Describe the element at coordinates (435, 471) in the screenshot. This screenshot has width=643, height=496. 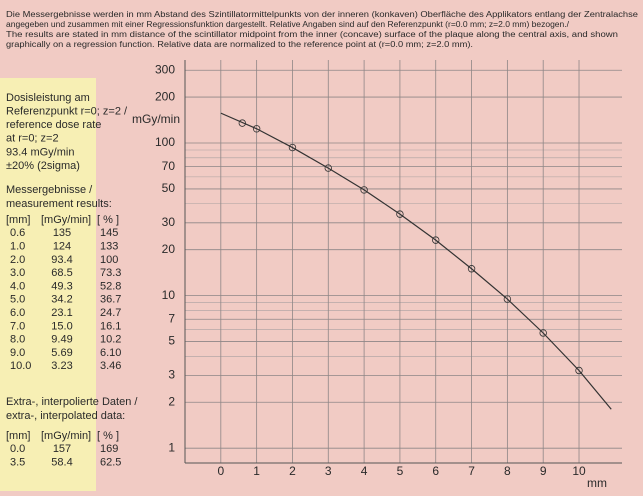
I see `x-tick-label: 6` at that location.